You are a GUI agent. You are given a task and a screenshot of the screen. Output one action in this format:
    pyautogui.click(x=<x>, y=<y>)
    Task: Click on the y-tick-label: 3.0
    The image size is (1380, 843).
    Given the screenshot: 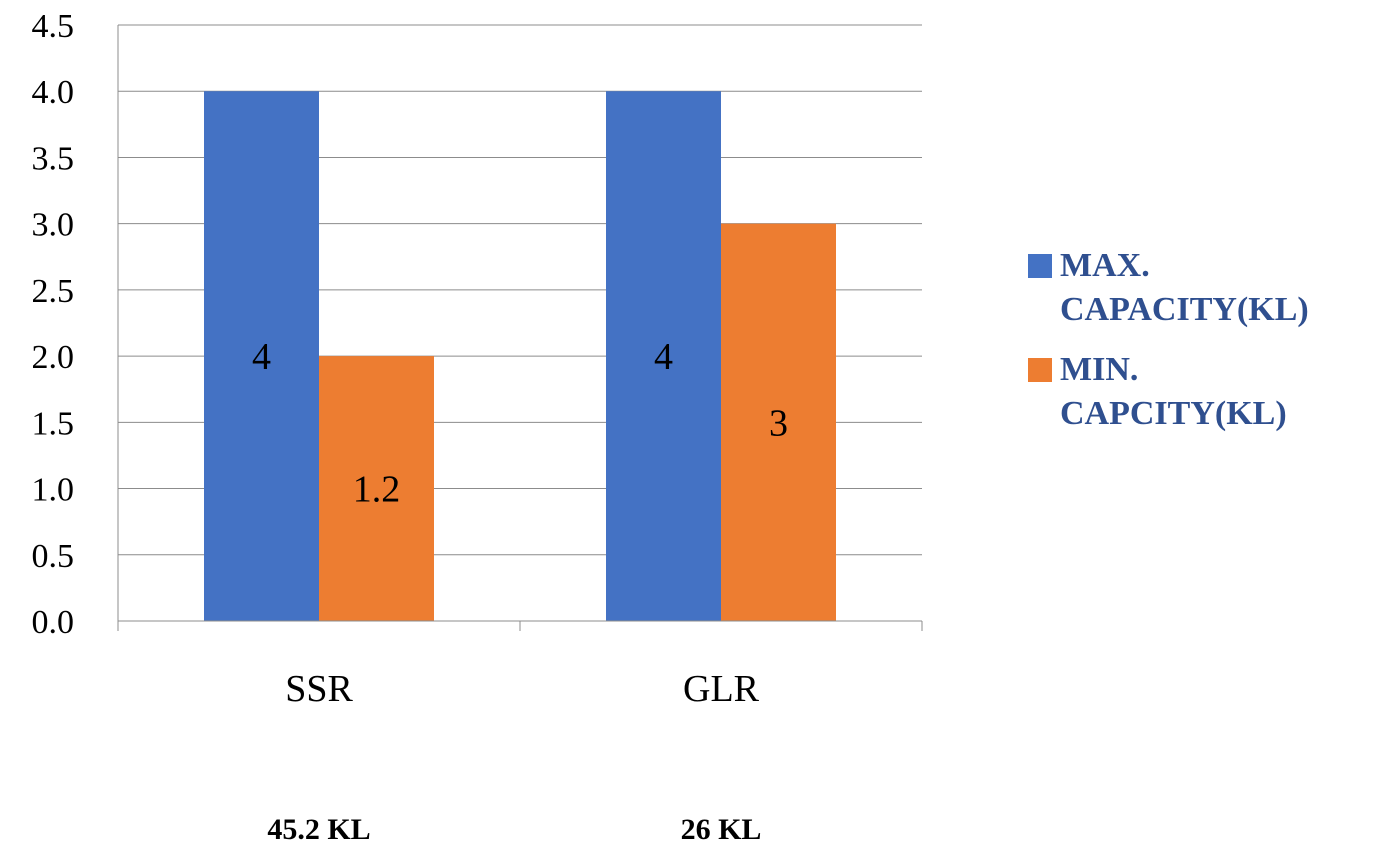 What is the action you would take?
    pyautogui.click(x=53, y=225)
    